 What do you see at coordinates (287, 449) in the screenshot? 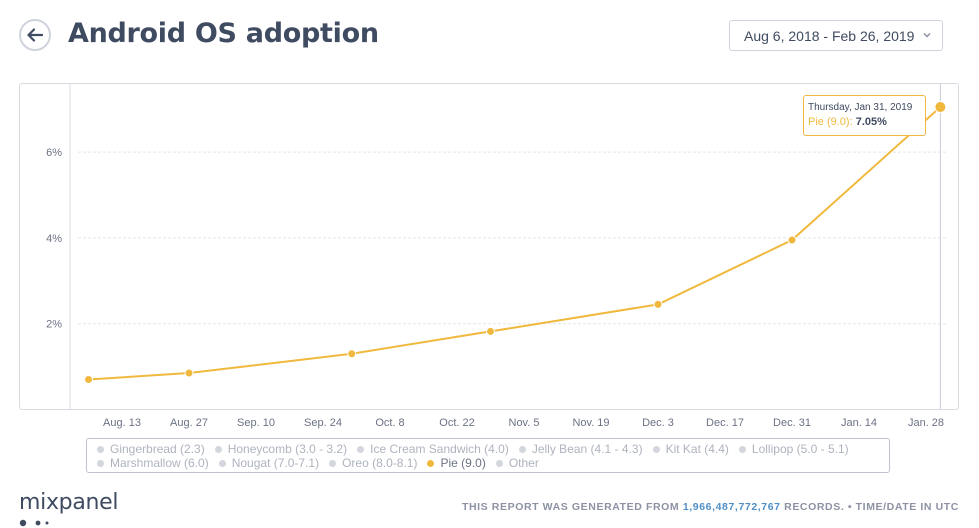
I see `legend-label: Honeycomb (3.0 - 3.2)` at bounding box center [287, 449].